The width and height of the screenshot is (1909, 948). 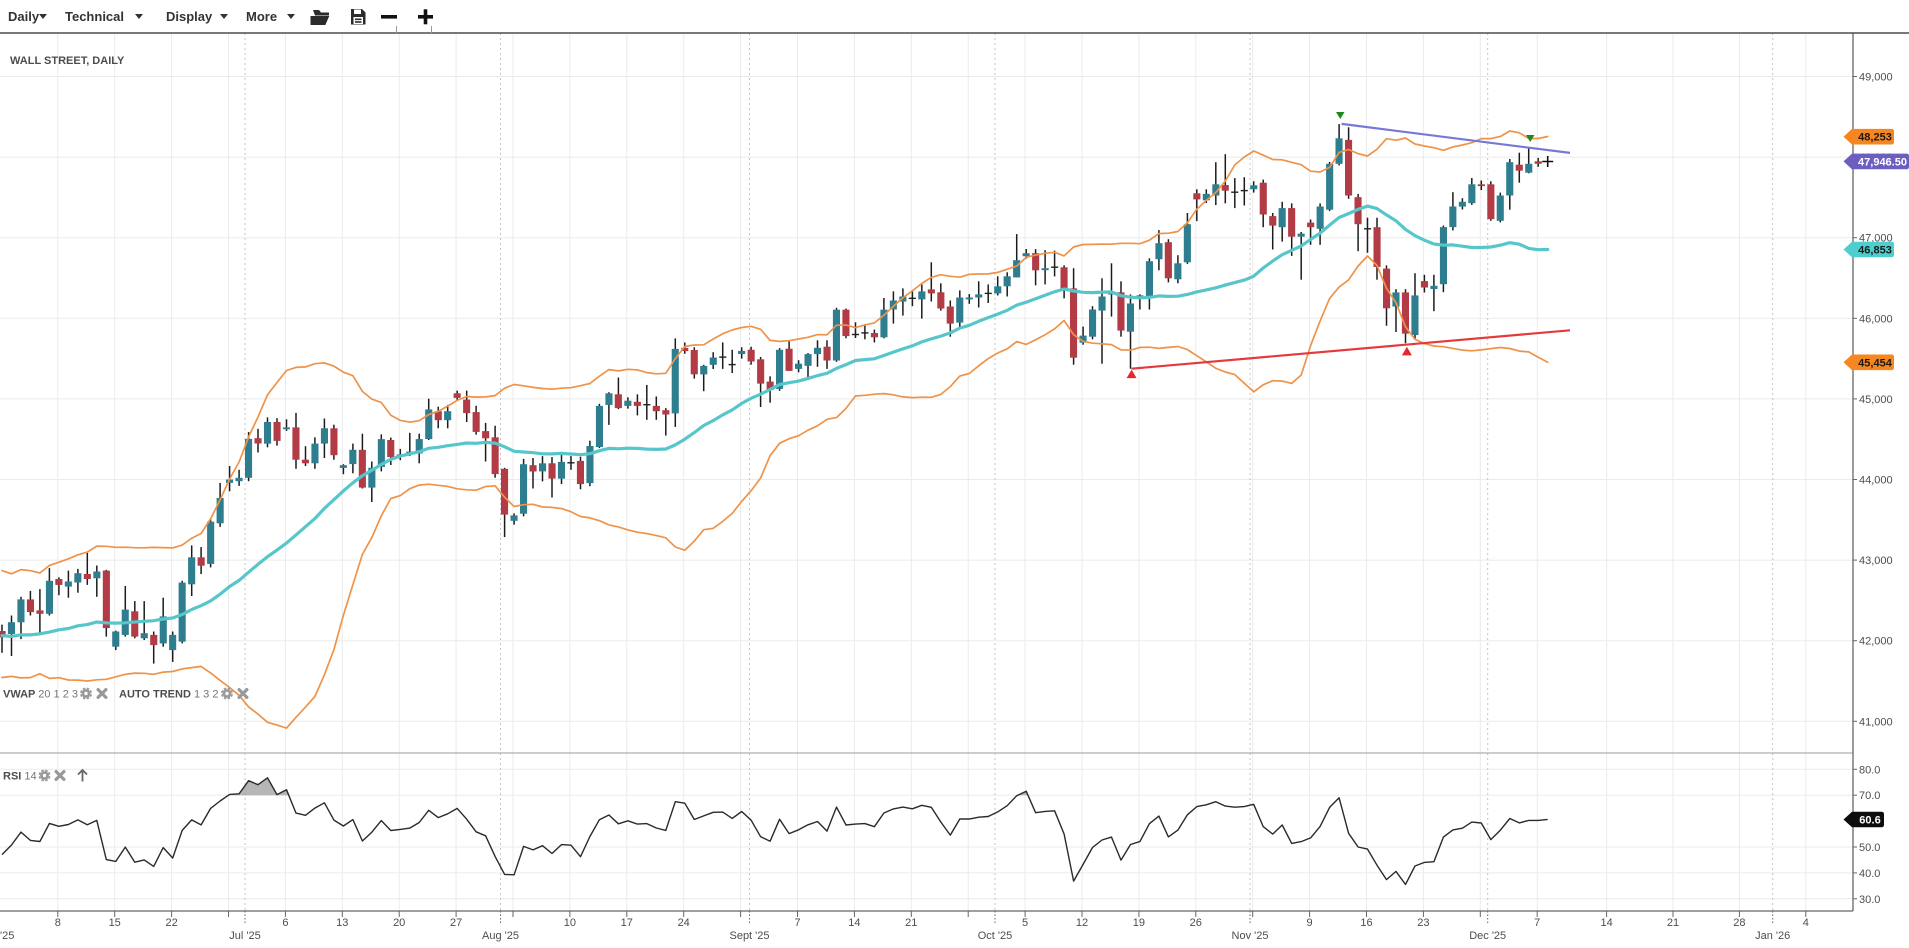 I want to click on svg-text: 49,000, so click(x=1876, y=78).